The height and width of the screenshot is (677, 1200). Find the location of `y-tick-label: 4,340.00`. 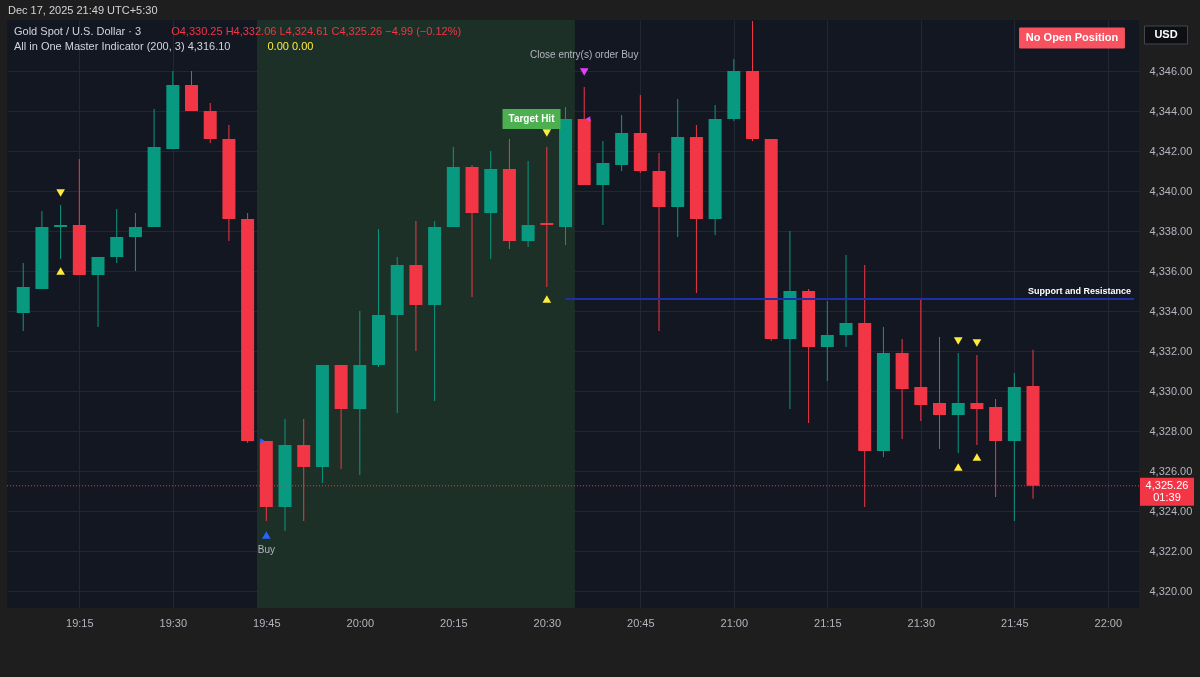

y-tick-label: 4,340.00 is located at coordinates (1171, 190).